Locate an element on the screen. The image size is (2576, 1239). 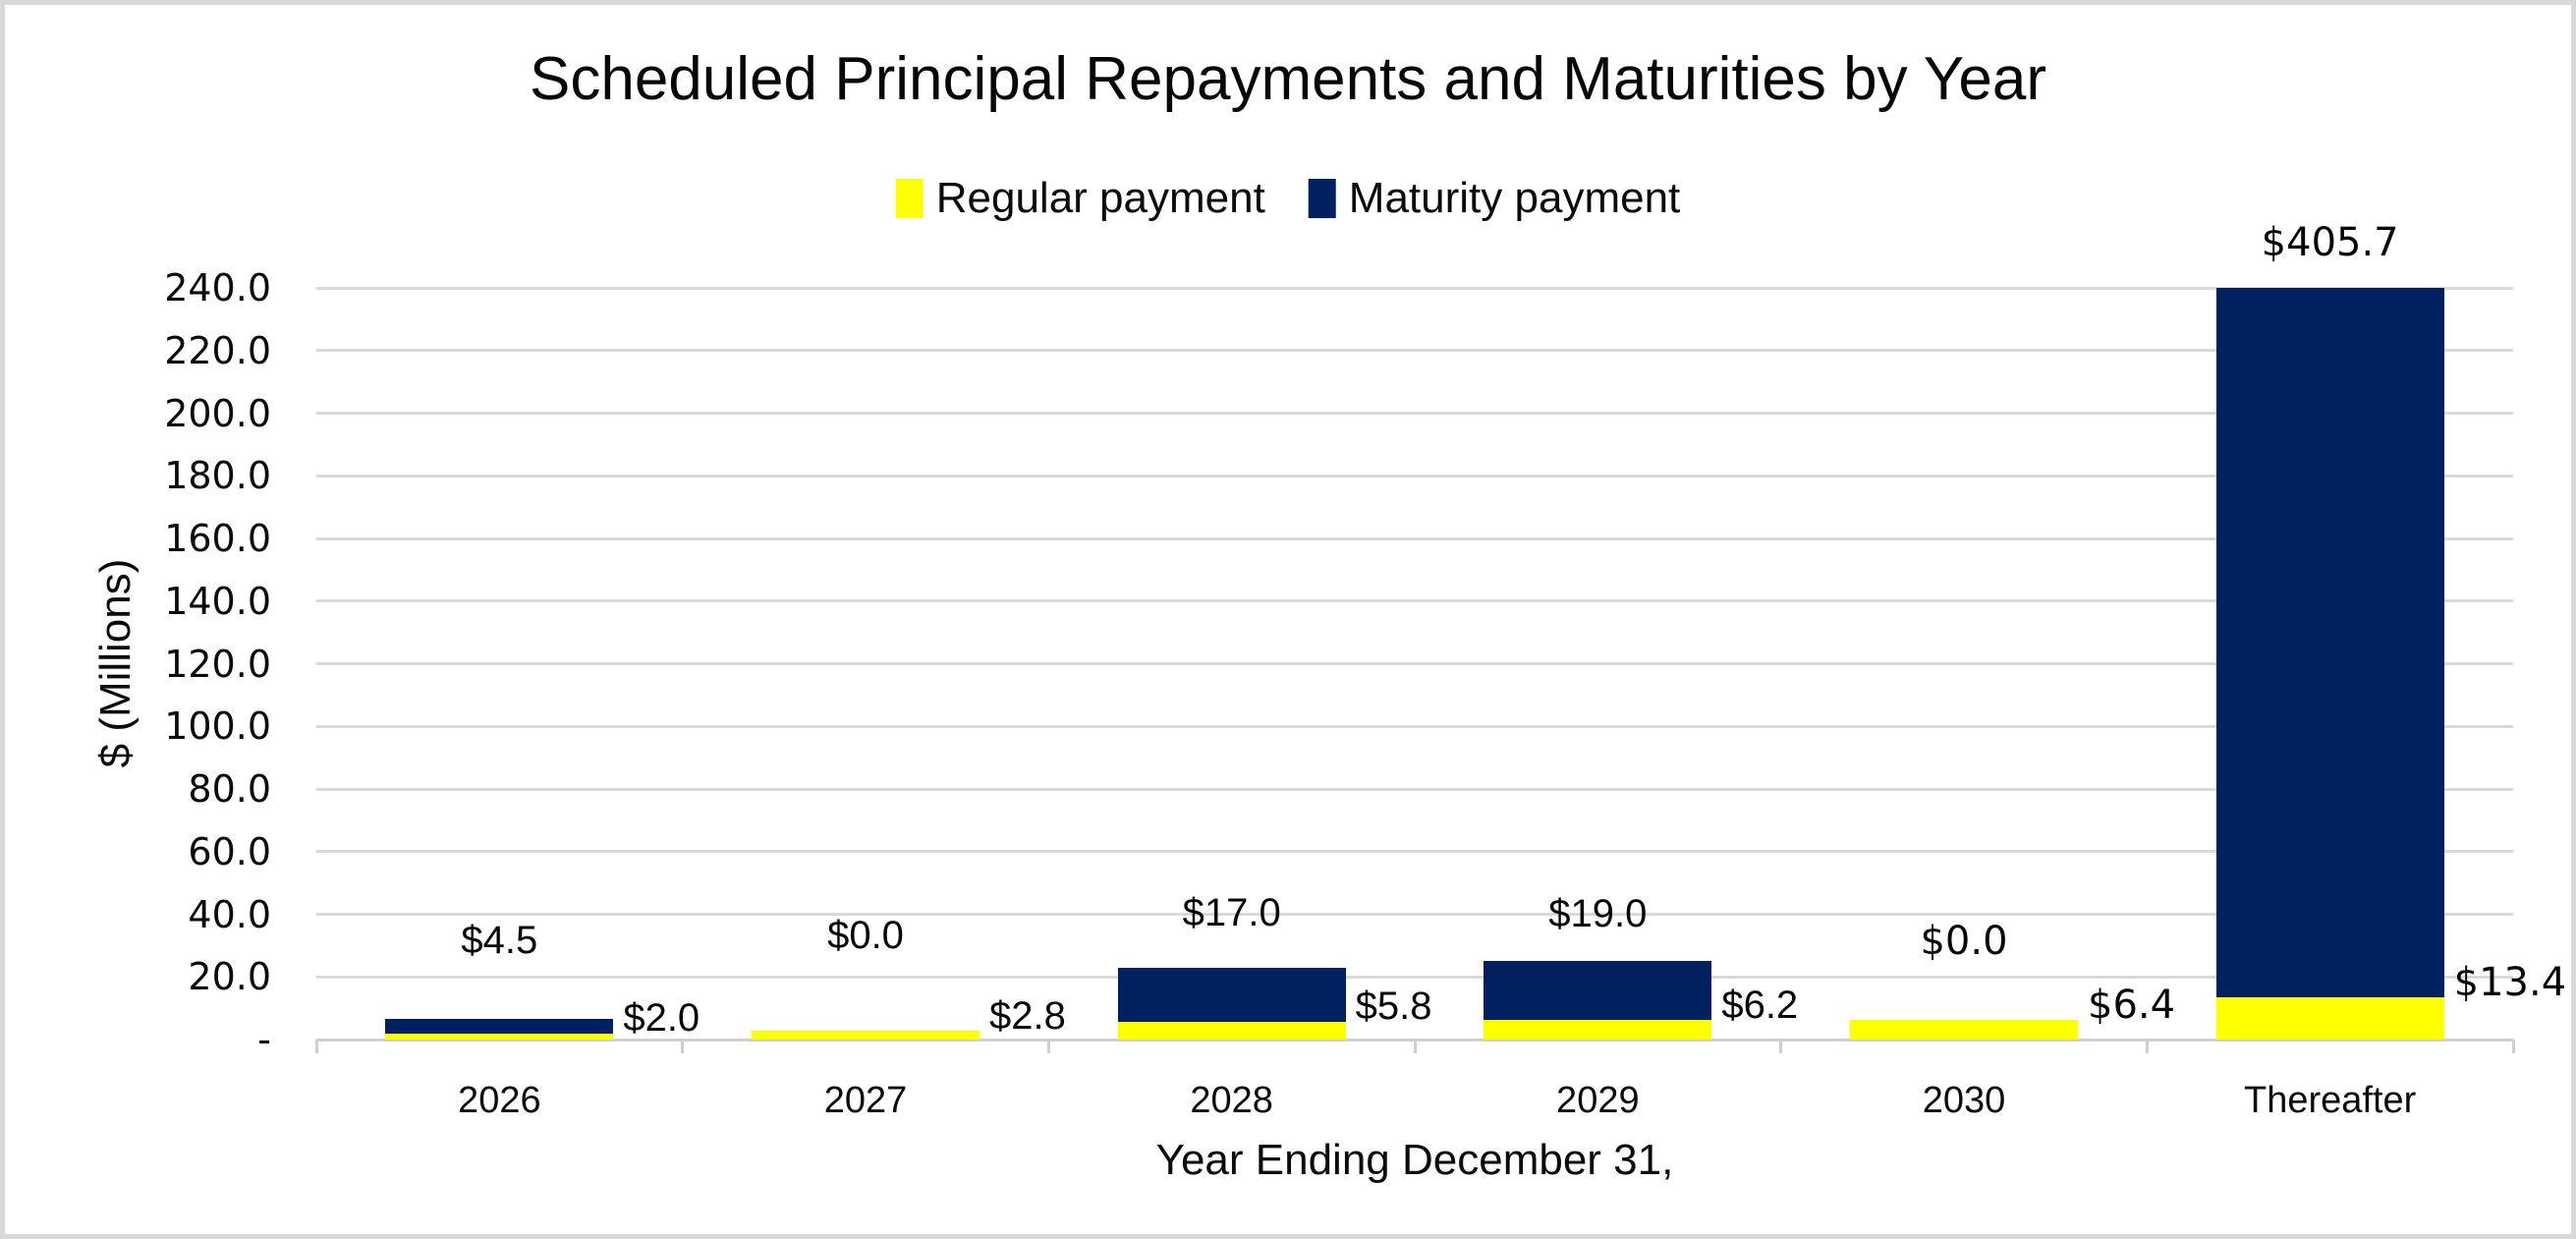
x-axis-category-label: 2030 is located at coordinates (1964, 1100).